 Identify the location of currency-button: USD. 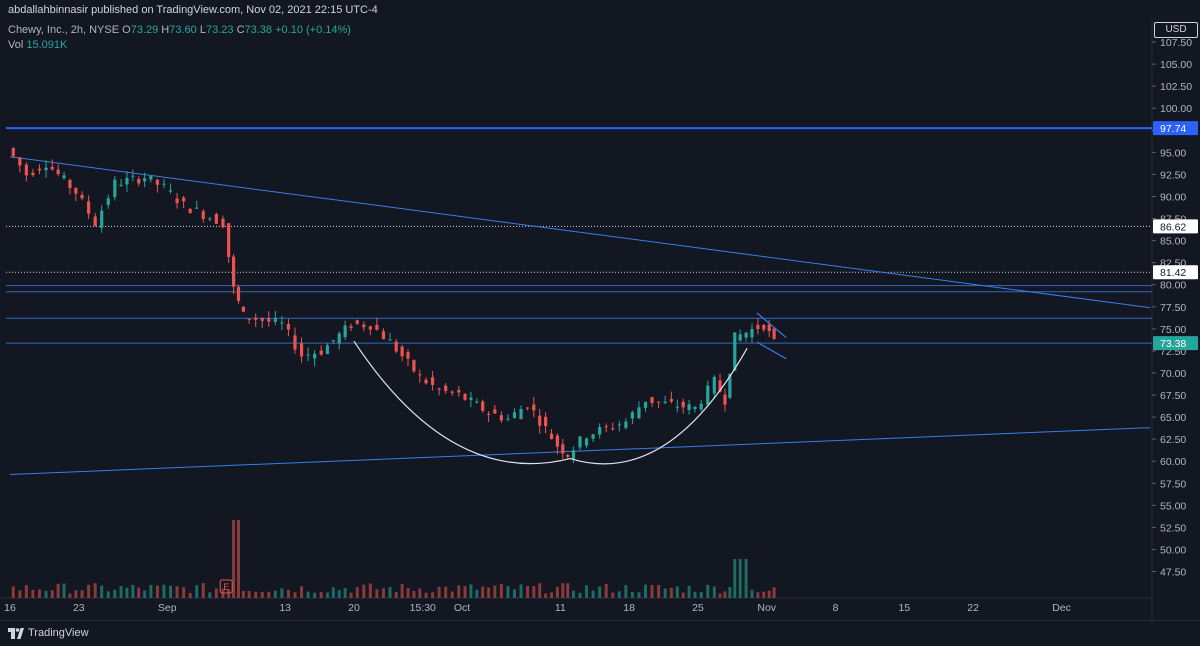
(1176, 30).